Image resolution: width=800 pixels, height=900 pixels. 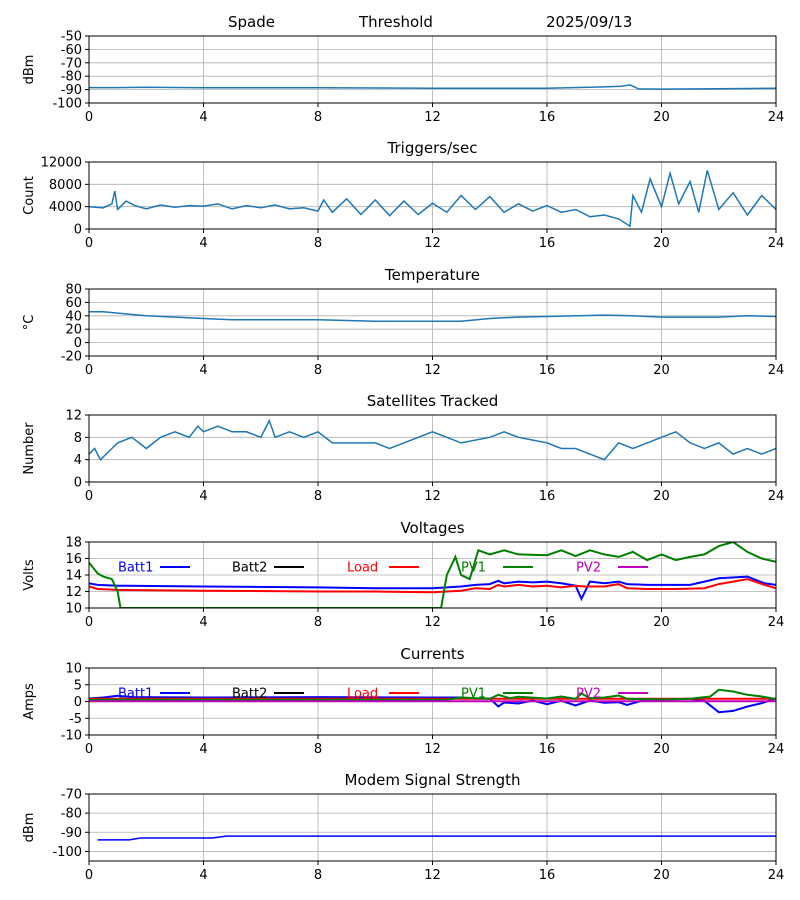 What do you see at coordinates (78, 685) in the screenshot?
I see `y-tick-label: 5` at bounding box center [78, 685].